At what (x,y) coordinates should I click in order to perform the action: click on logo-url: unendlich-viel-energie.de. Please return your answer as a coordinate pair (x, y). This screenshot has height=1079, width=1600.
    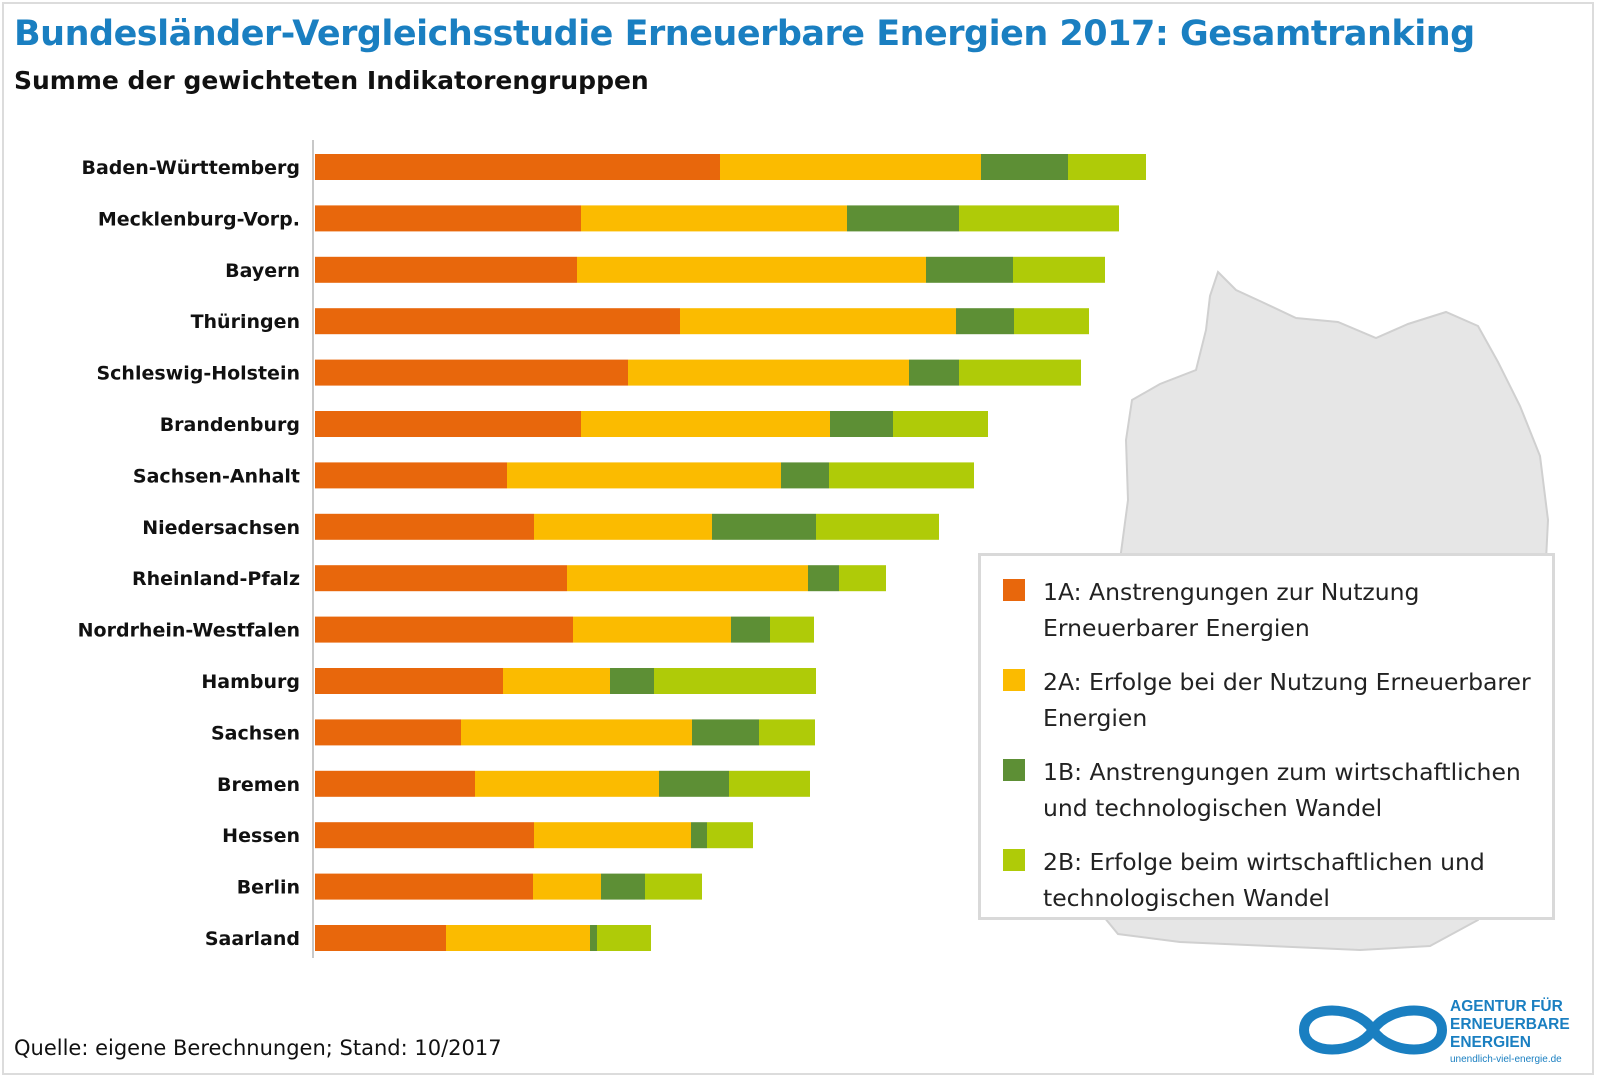
    Looking at the image, I should click on (1506, 1059).